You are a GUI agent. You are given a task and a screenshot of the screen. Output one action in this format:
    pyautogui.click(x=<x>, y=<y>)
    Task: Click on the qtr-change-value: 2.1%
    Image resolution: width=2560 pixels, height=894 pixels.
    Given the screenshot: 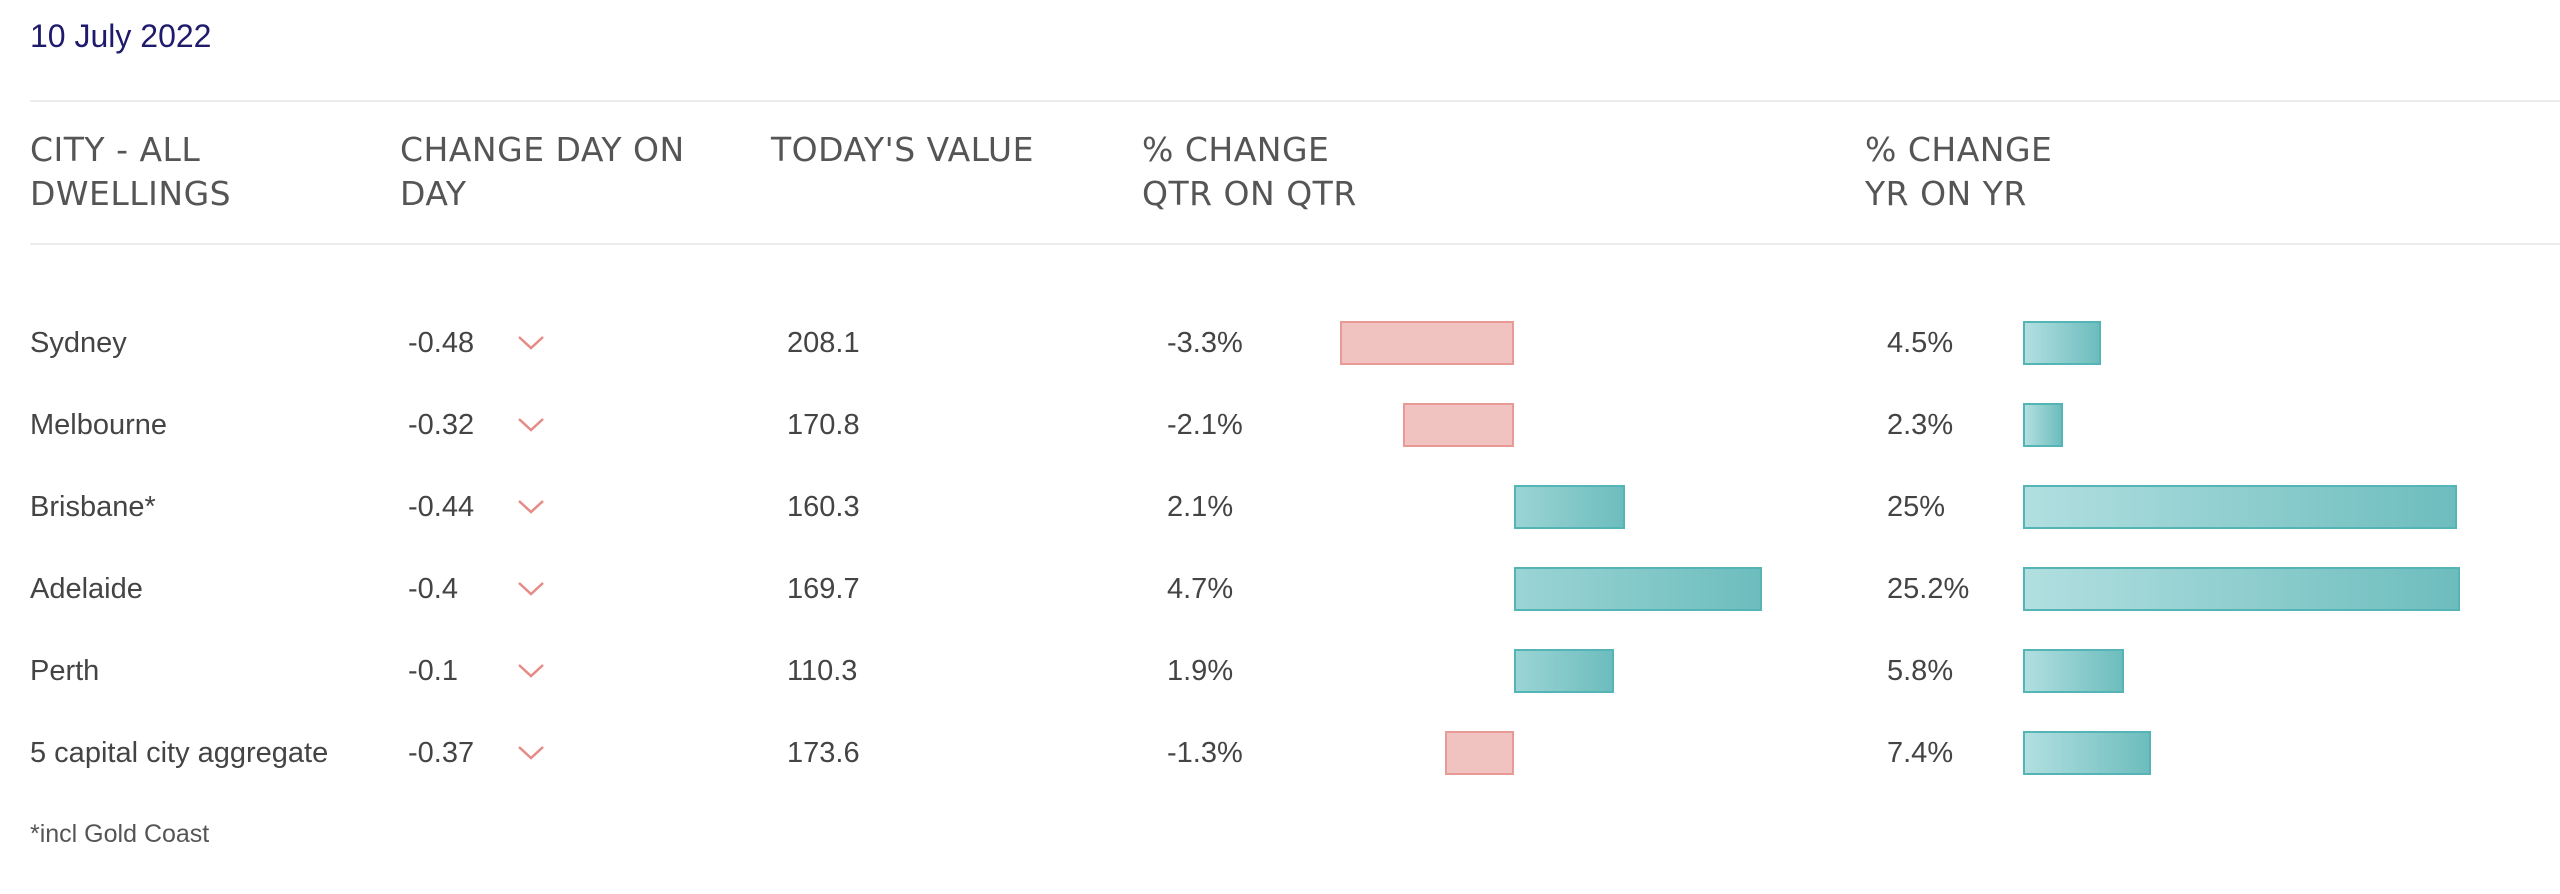 What is the action you would take?
    pyautogui.click(x=1200, y=507)
    